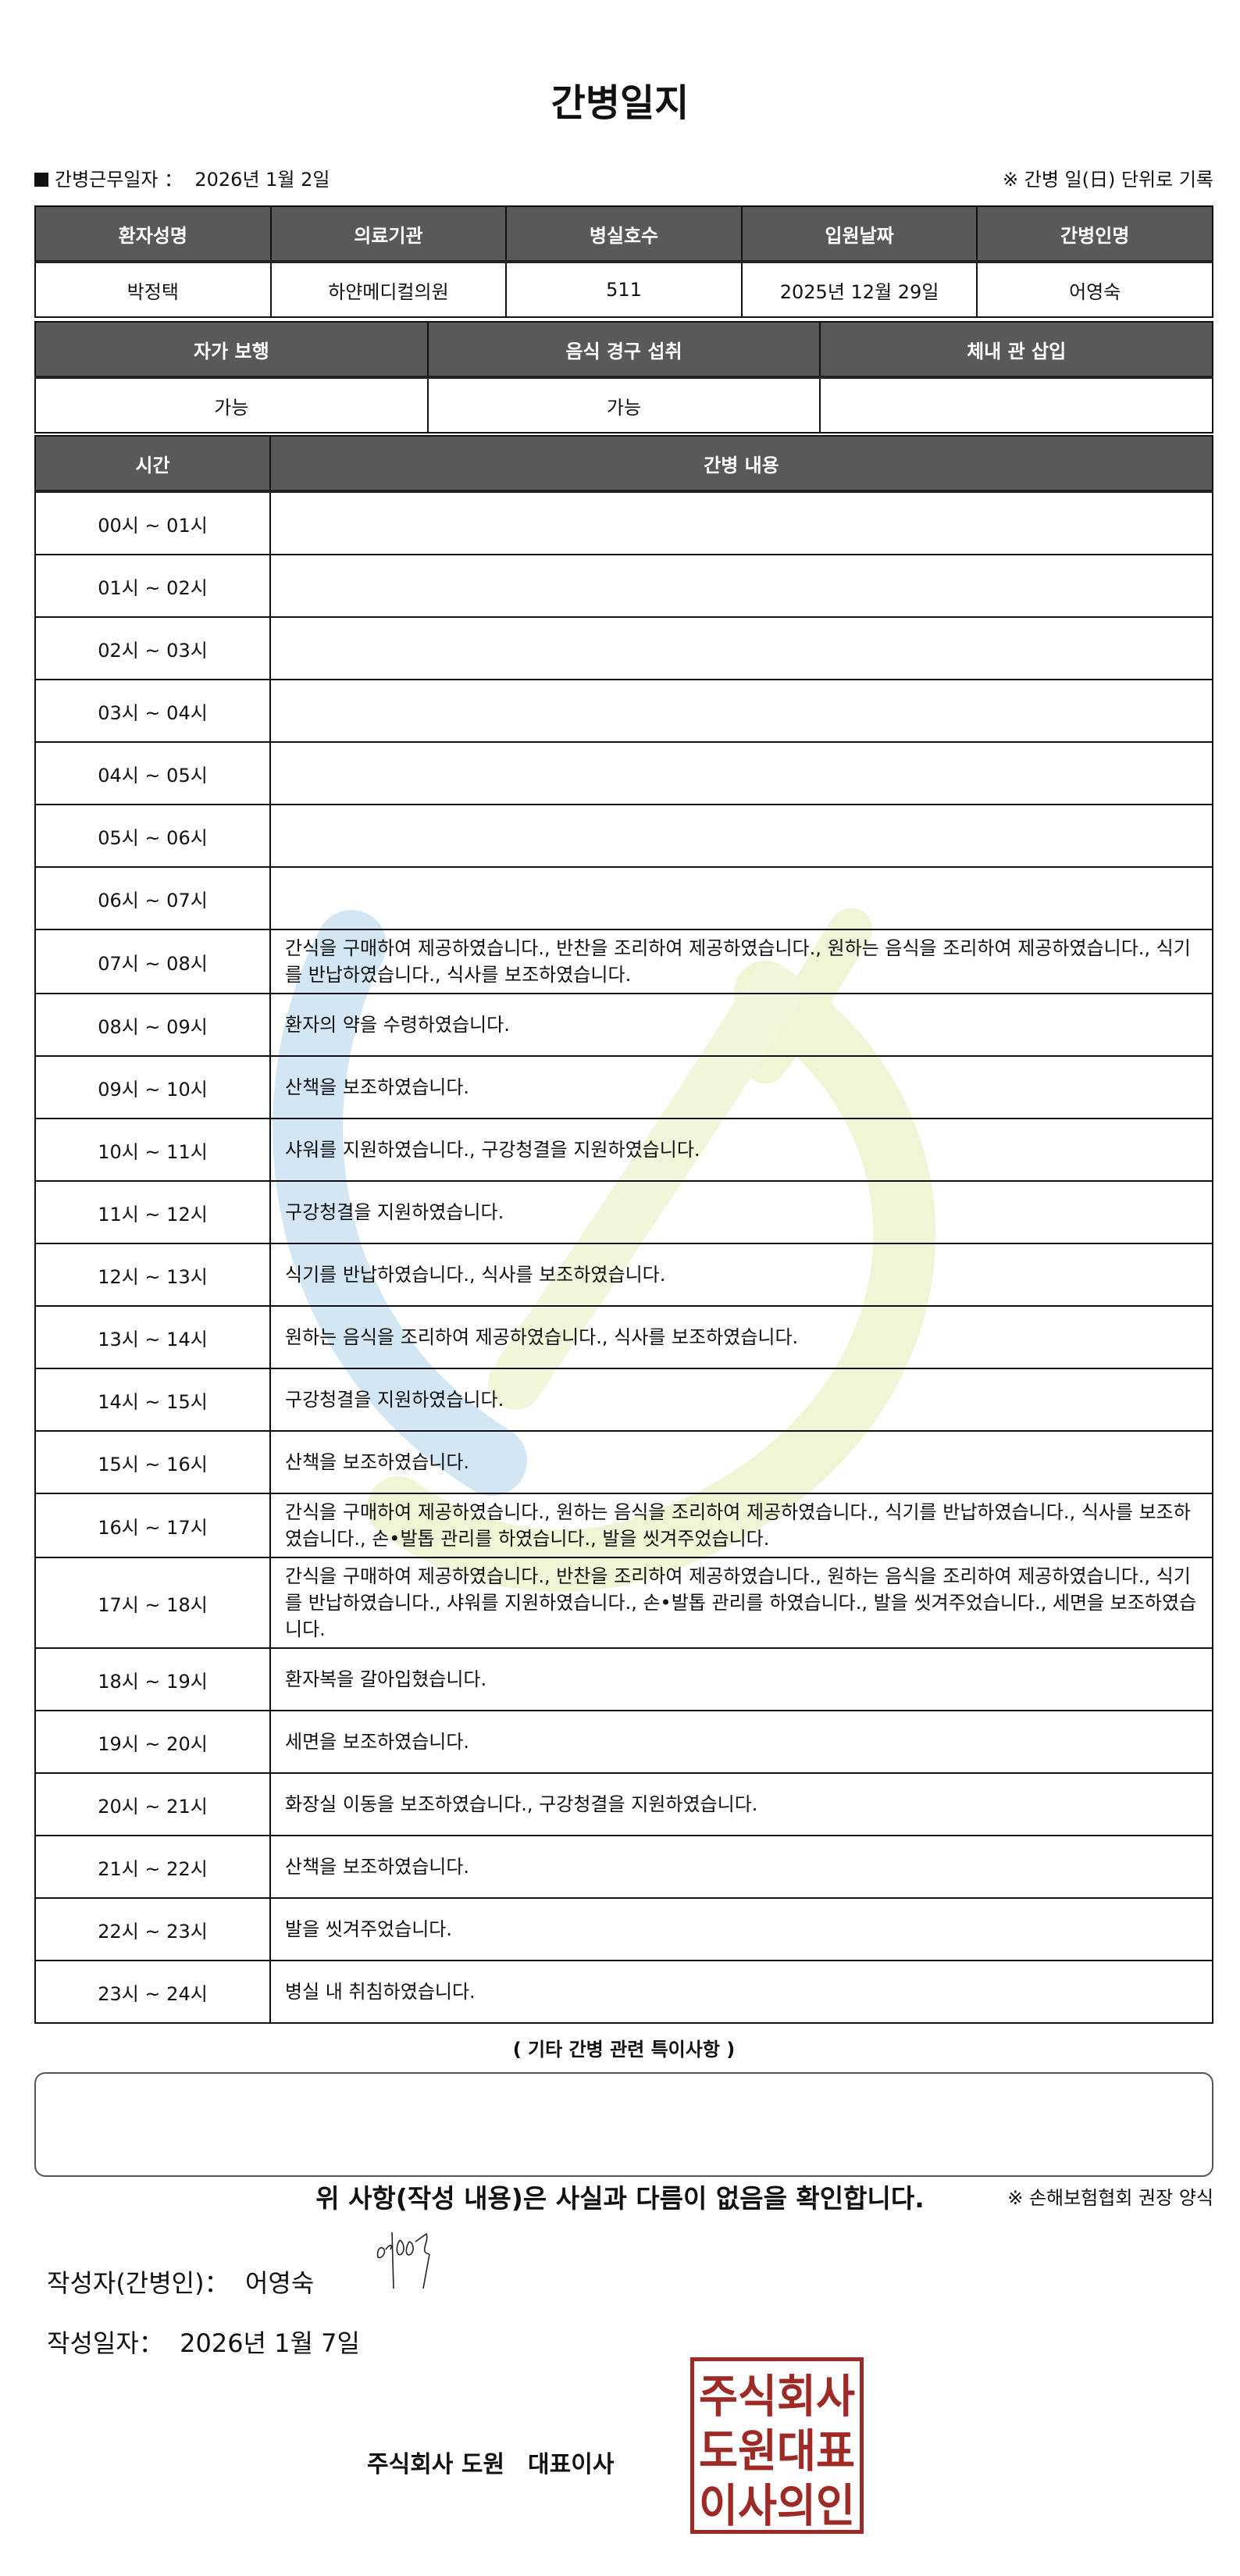  What do you see at coordinates (153, 523) in the screenshot?
I see `time-slot: 00시 ~ 01시` at bounding box center [153, 523].